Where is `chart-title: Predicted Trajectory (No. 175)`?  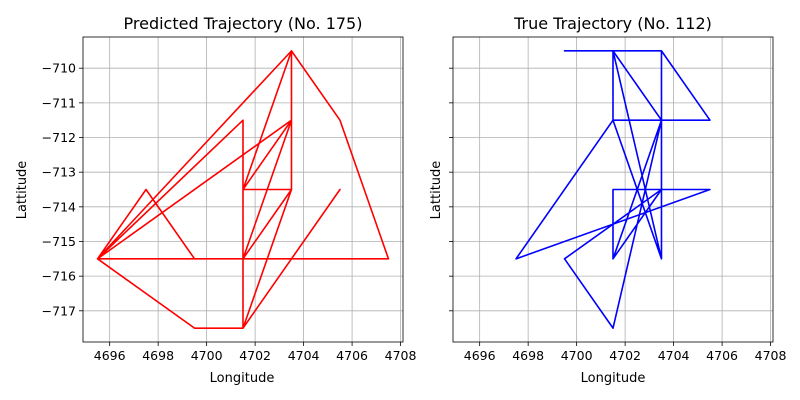
chart-title: Predicted Trajectory (No. 175) is located at coordinates (243, 23).